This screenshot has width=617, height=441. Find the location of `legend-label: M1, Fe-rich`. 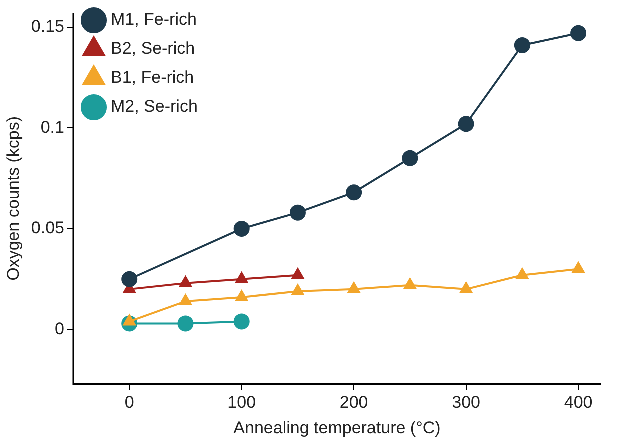

legend-label: M1, Fe-rich is located at coordinates (153, 20).